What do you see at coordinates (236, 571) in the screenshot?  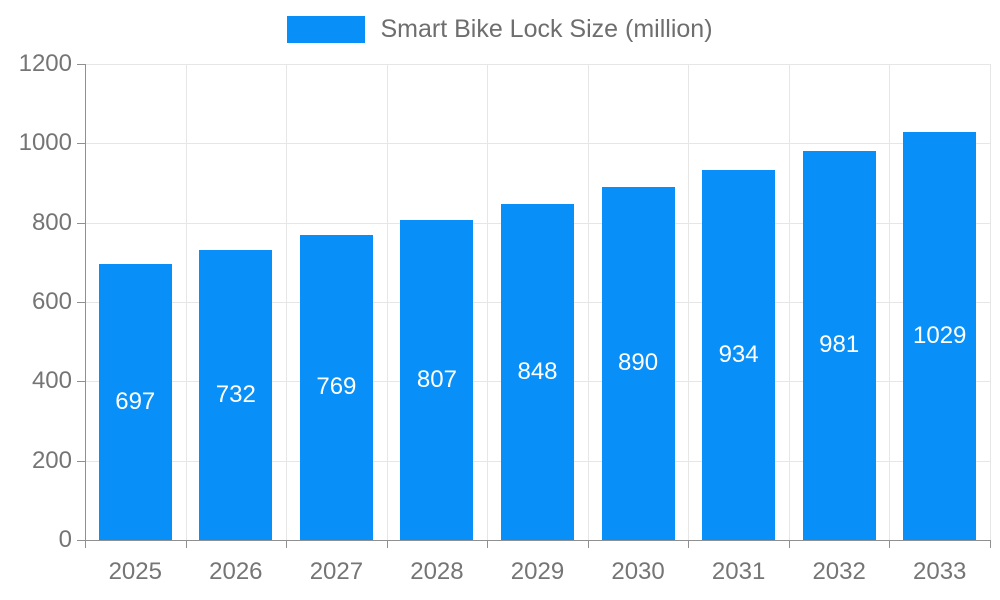 I see `x-tick-label: 2026` at bounding box center [236, 571].